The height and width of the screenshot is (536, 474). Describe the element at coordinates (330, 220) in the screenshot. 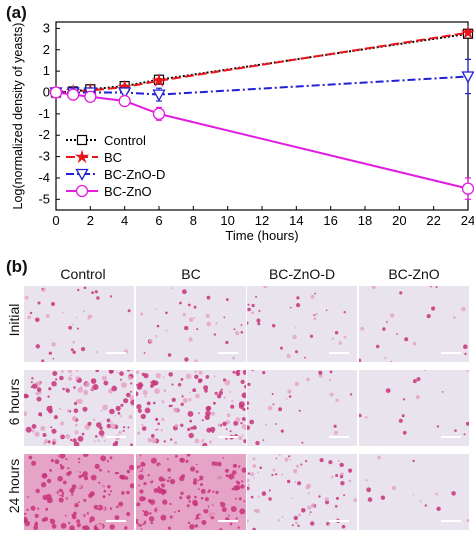

I see `x-tick-label: 16` at that location.